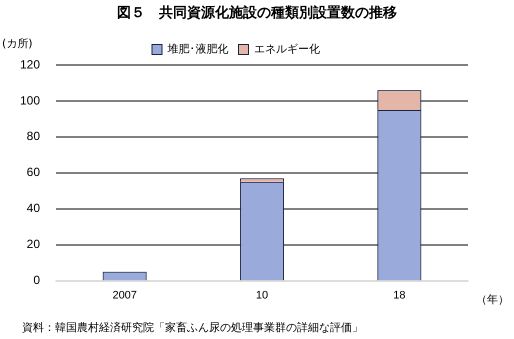 The height and width of the screenshot is (339, 514). Describe the element at coordinates (492, 299) in the screenshot. I see `x-axis-title: （年）` at that location.